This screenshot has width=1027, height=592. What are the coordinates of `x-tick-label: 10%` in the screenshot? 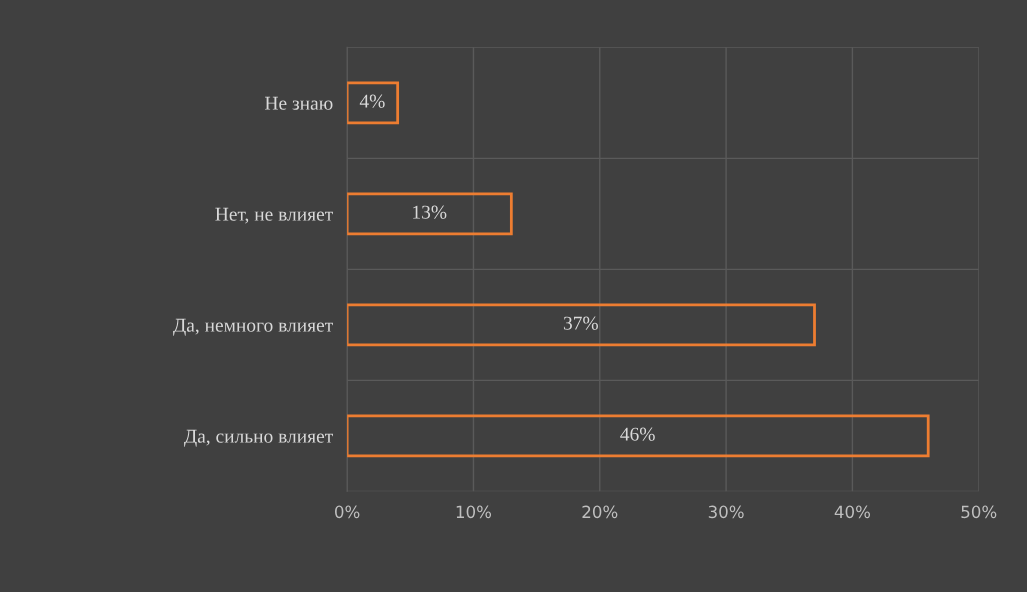 It's located at (474, 512).